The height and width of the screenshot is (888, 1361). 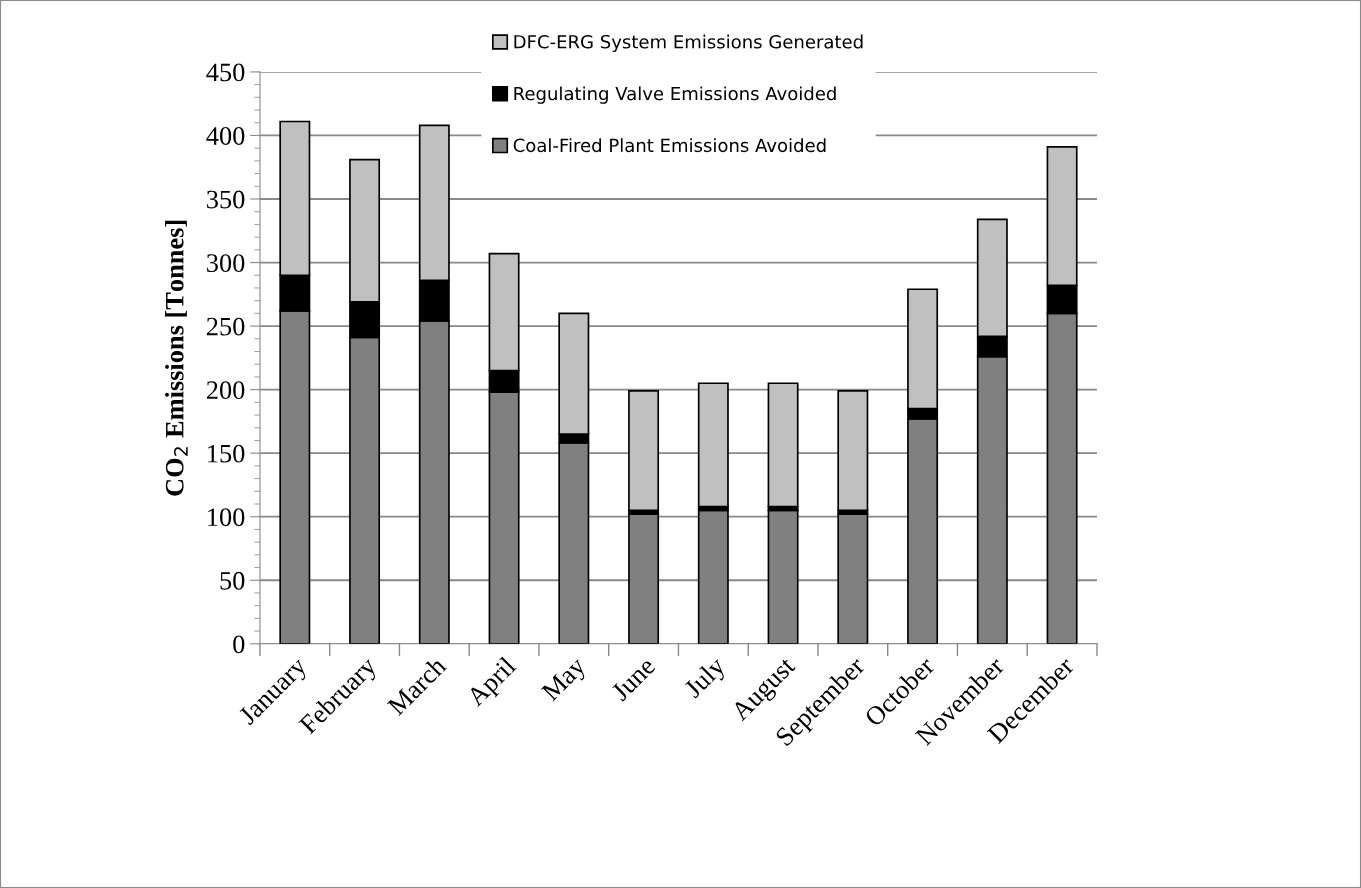 I want to click on y-tick-label: 250, so click(x=225, y=326).